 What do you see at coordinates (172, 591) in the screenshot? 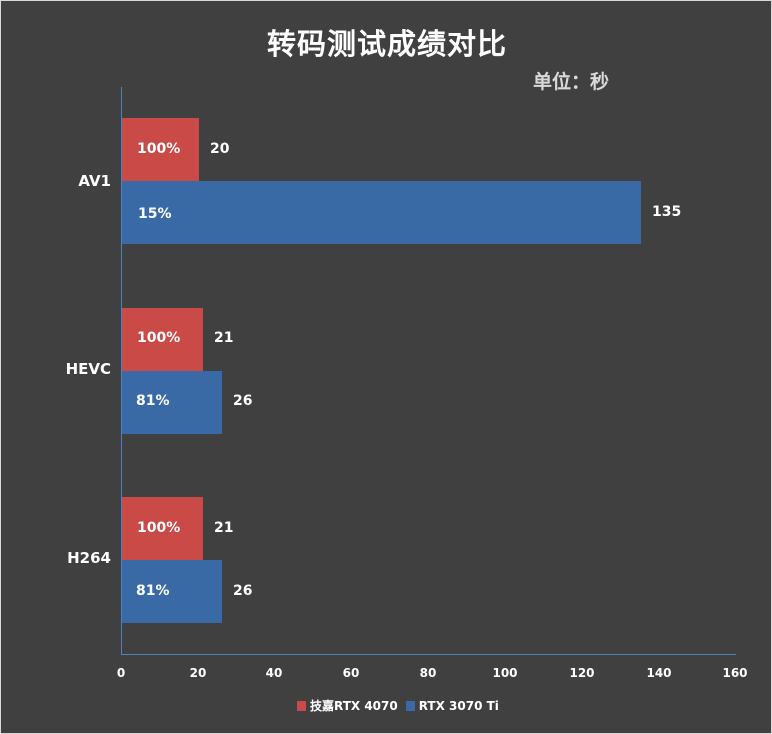
I see `bar-h264-rtx3070ti` at bounding box center [172, 591].